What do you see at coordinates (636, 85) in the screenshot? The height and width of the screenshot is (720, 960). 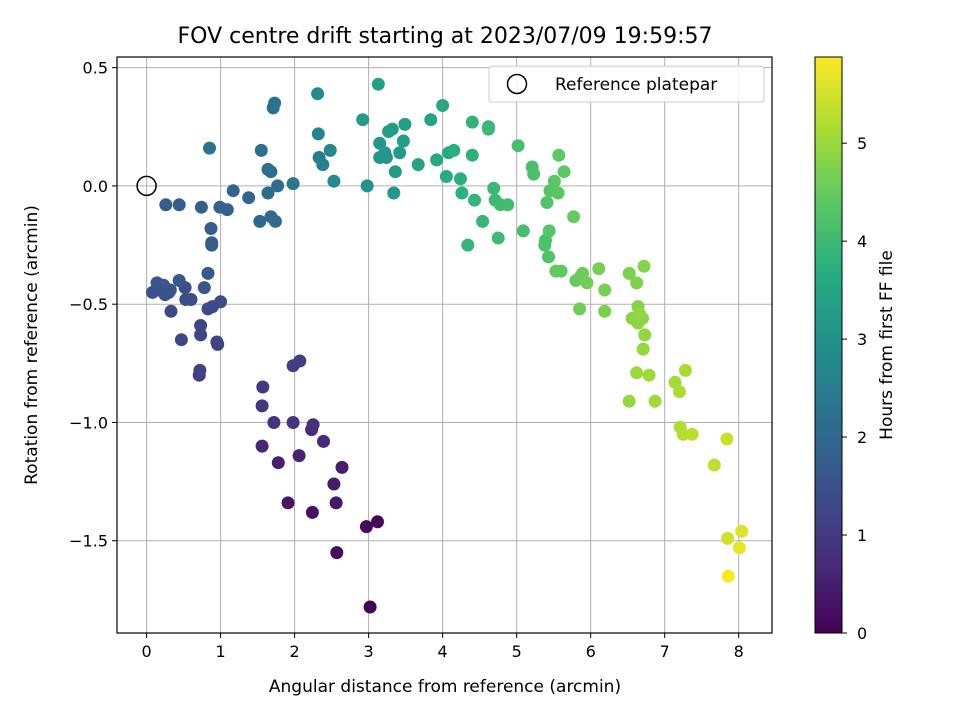 I see `legend-label-reference-platepar: Reference platepar` at bounding box center [636, 85].